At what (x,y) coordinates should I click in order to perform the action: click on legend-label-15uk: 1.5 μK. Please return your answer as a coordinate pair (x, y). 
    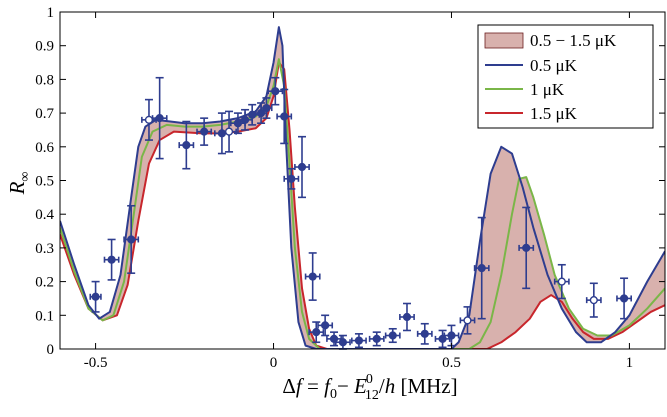
    Looking at the image, I should click on (554, 113).